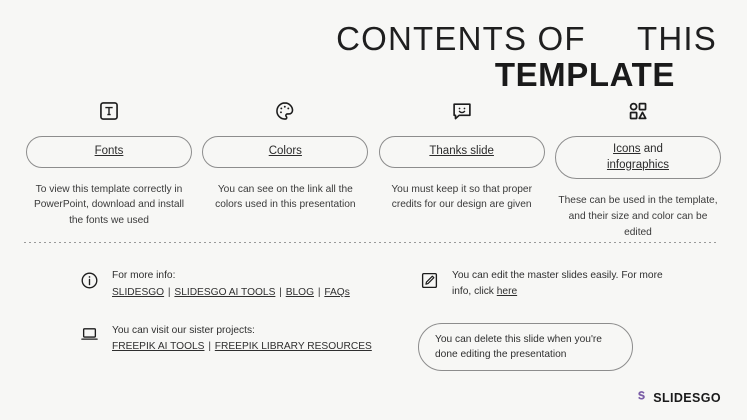  What do you see at coordinates (144, 275) in the screenshot?
I see `more-info-lead: For more info:` at bounding box center [144, 275].